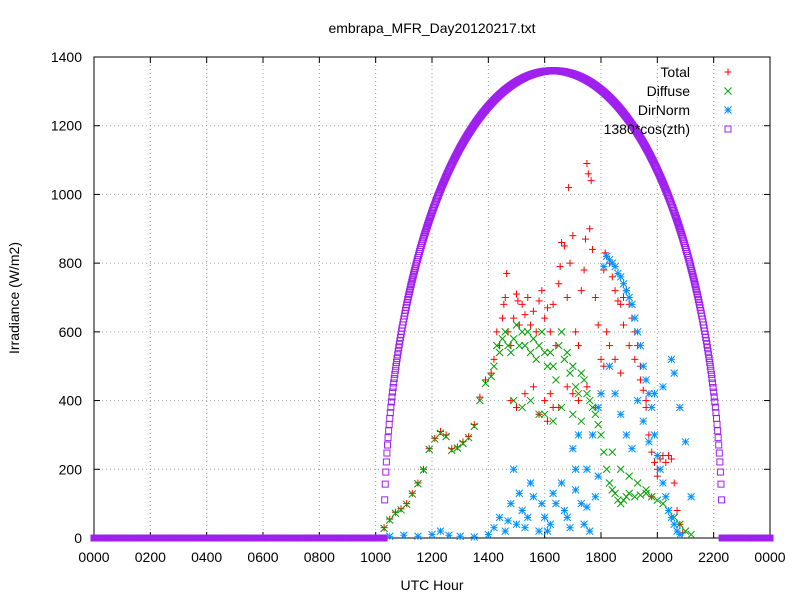  I want to click on x-tick-label: 0400, so click(206, 557).